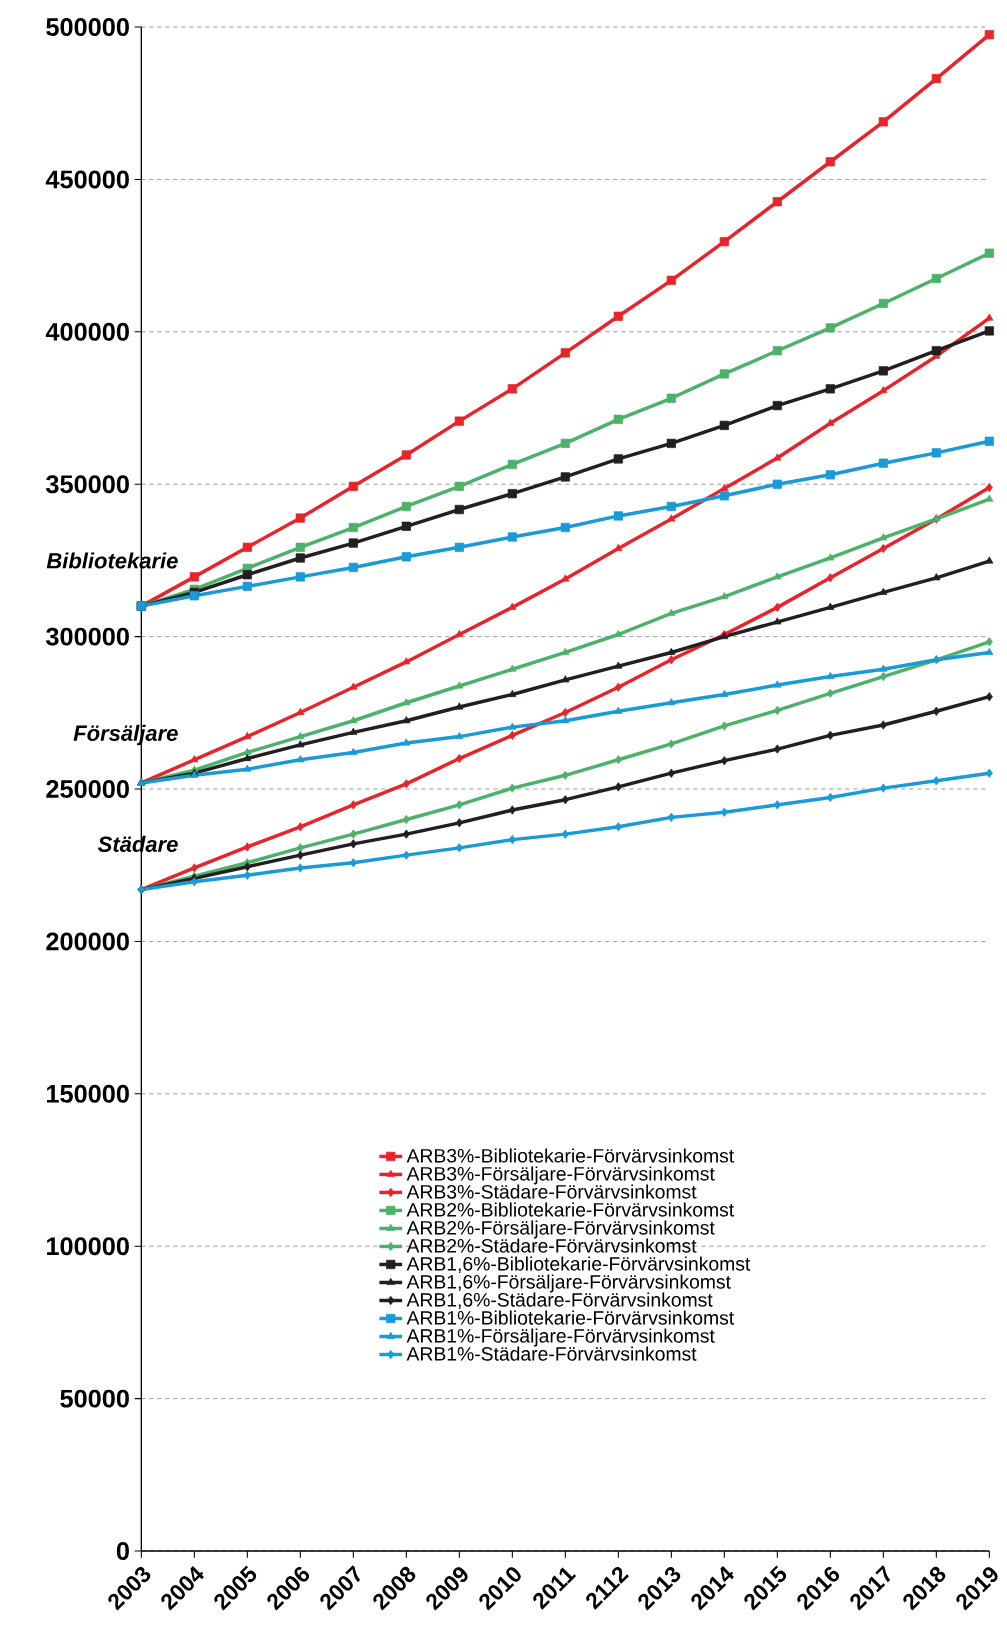  Describe the element at coordinates (87, 636) in the screenshot. I see `y-tick-label: 300000` at that location.